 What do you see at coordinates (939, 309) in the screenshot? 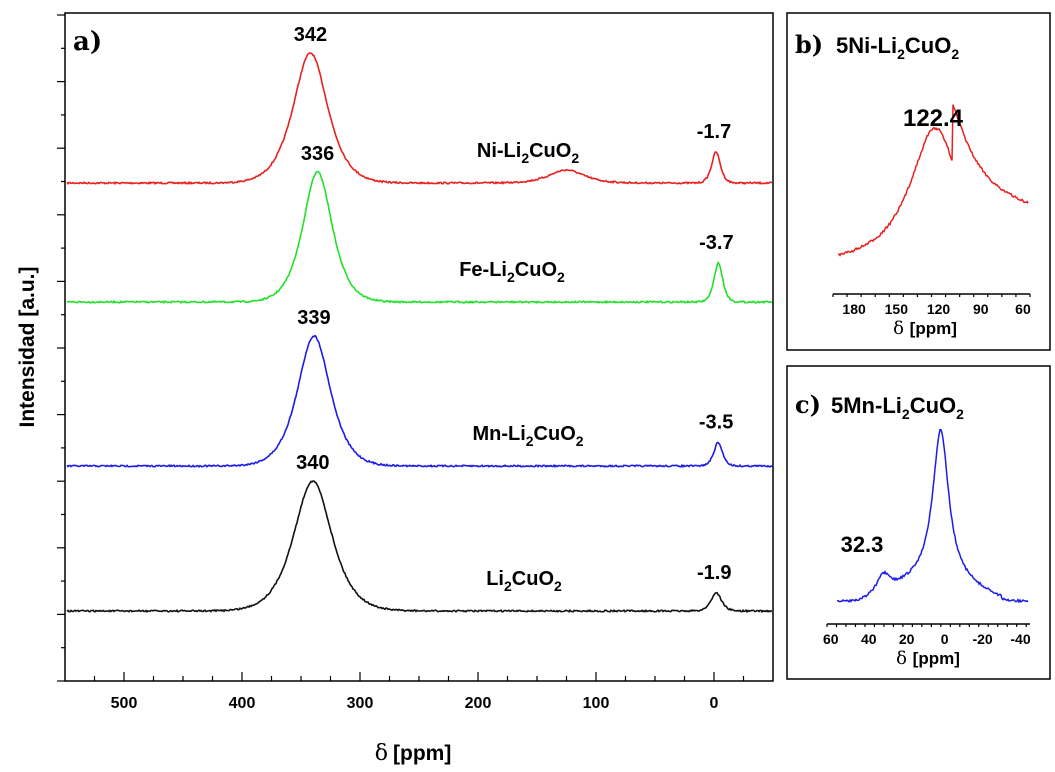
I see `inset-x-tick-label: 120` at bounding box center [939, 309].